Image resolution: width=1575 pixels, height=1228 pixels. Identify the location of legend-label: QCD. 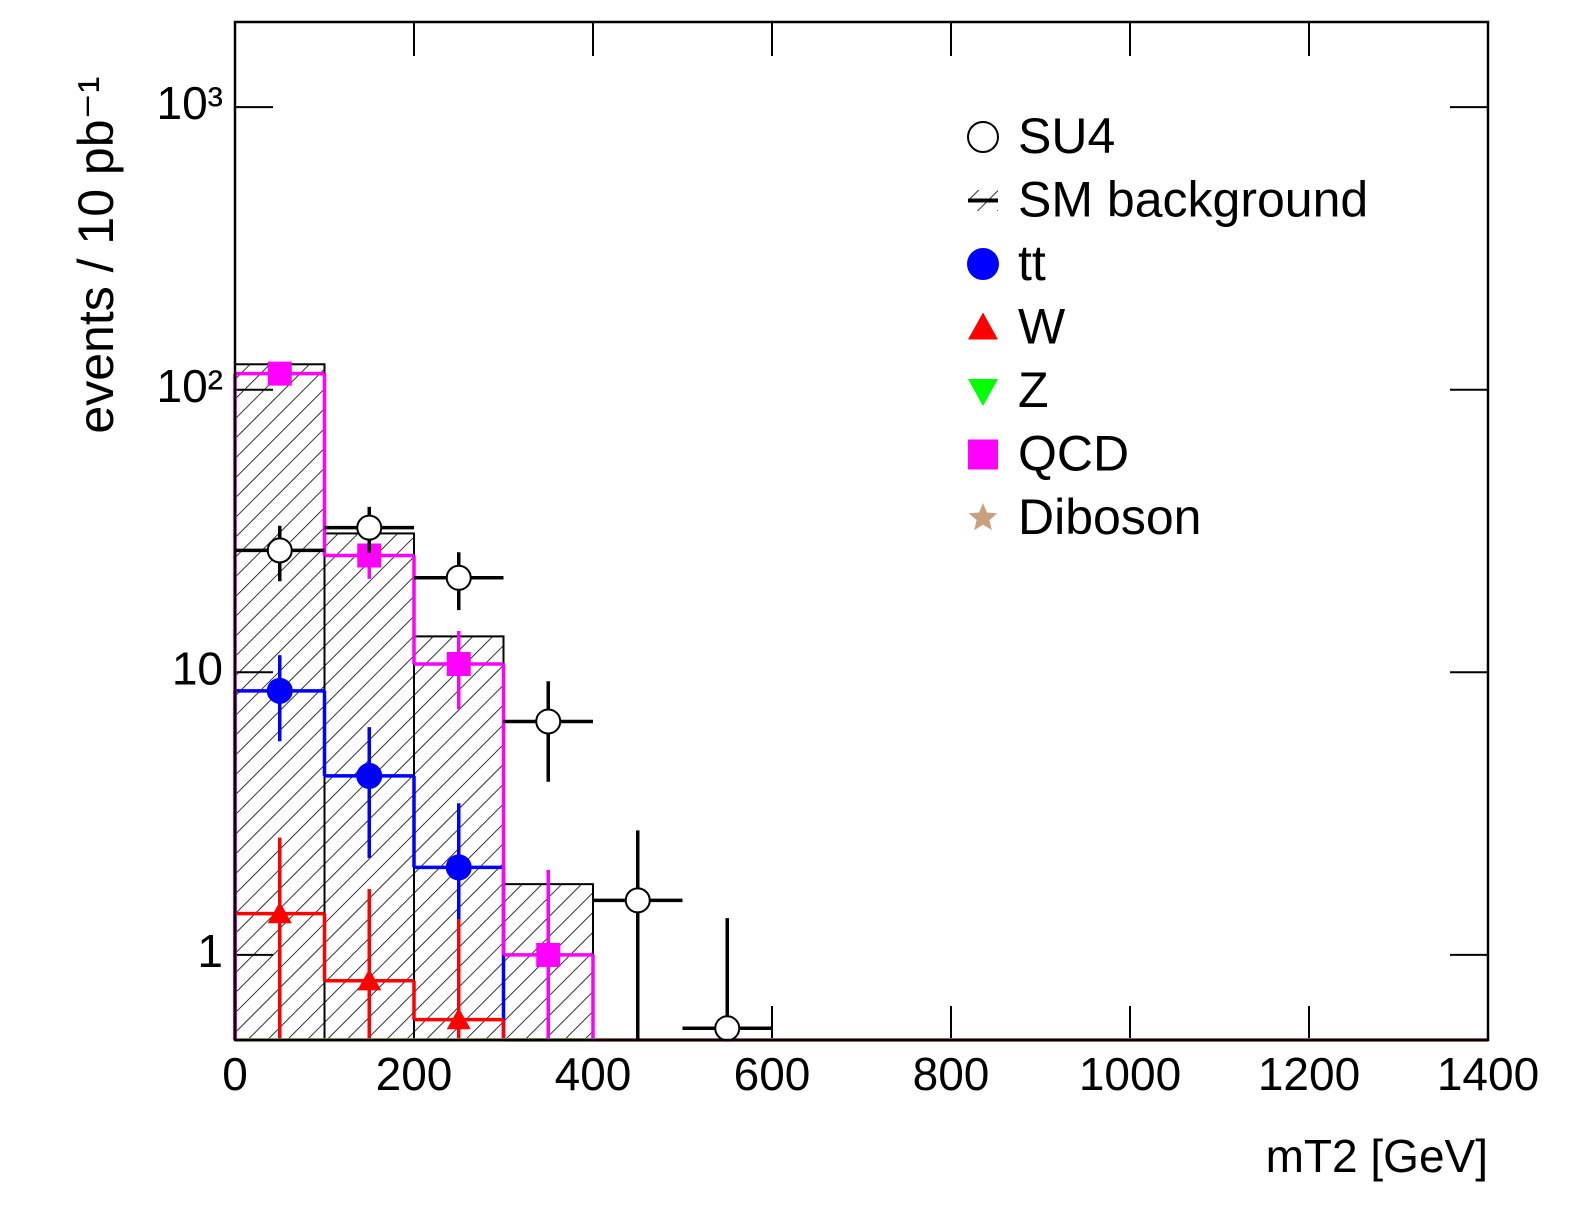
(1073, 454).